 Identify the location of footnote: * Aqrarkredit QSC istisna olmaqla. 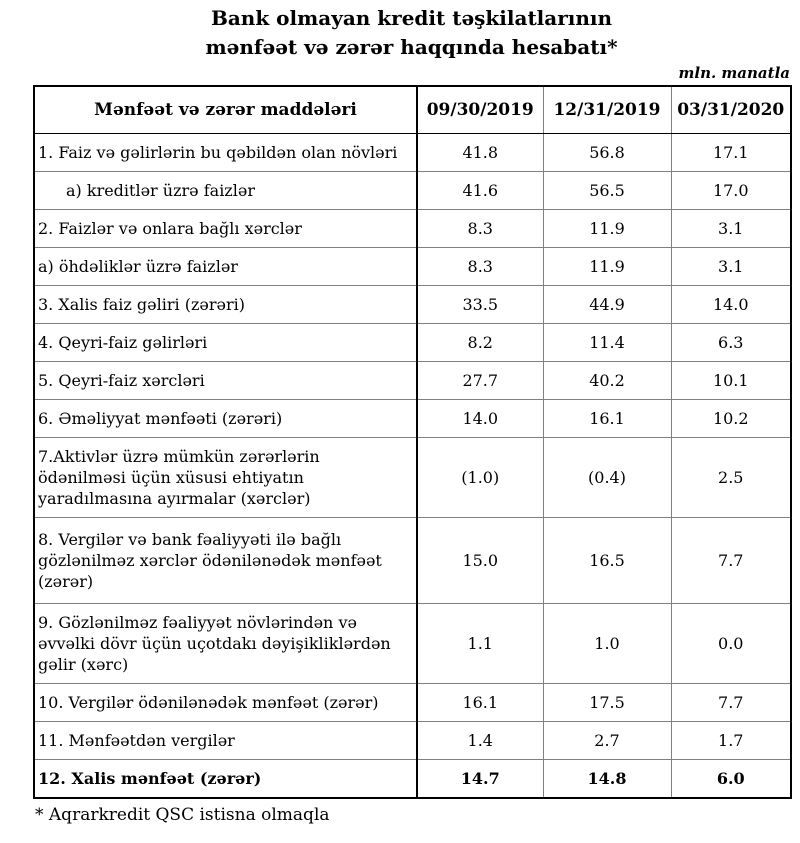
(182, 815).